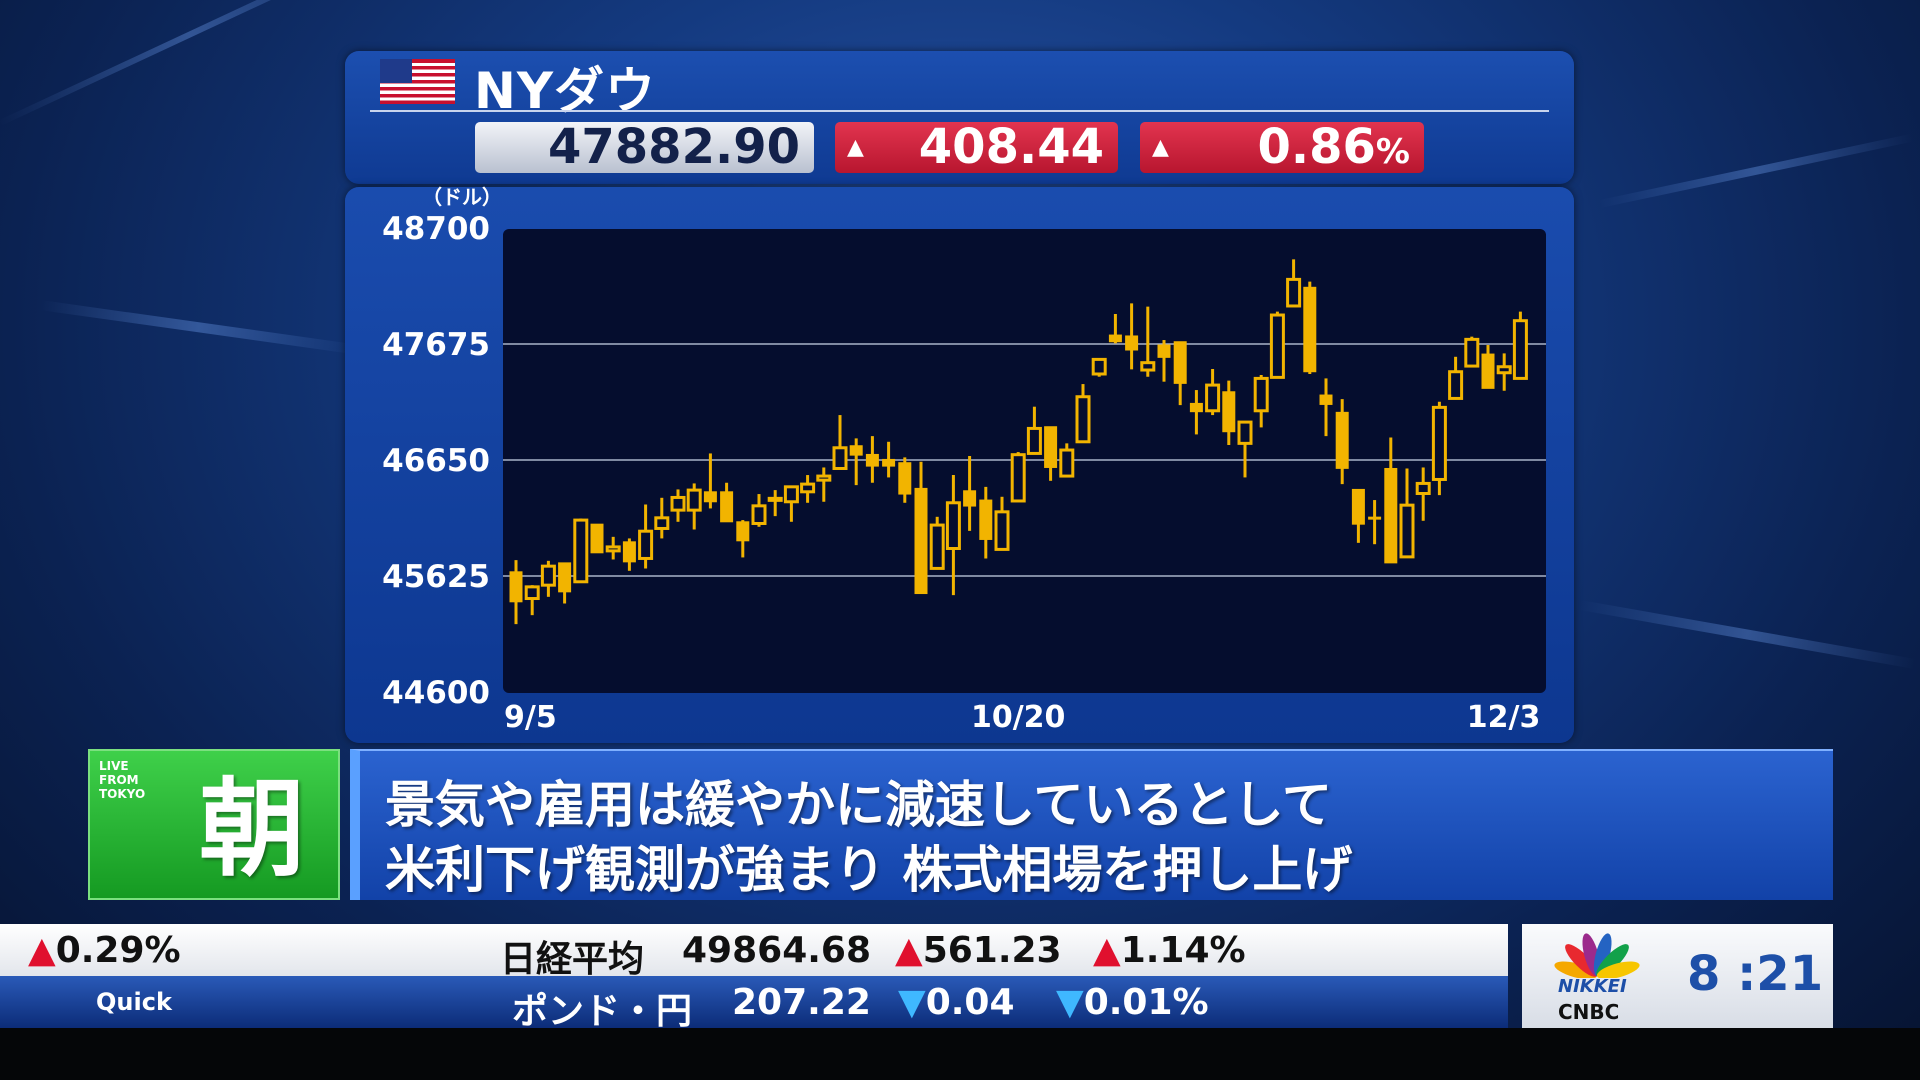 Image resolution: width=1920 pixels, height=1080 pixels. Describe the element at coordinates (959, 117) in the screenshot. I see `quote-header: NYダウ 47882.90 ▲ 408.44 ▲ 0.86%` at that location.